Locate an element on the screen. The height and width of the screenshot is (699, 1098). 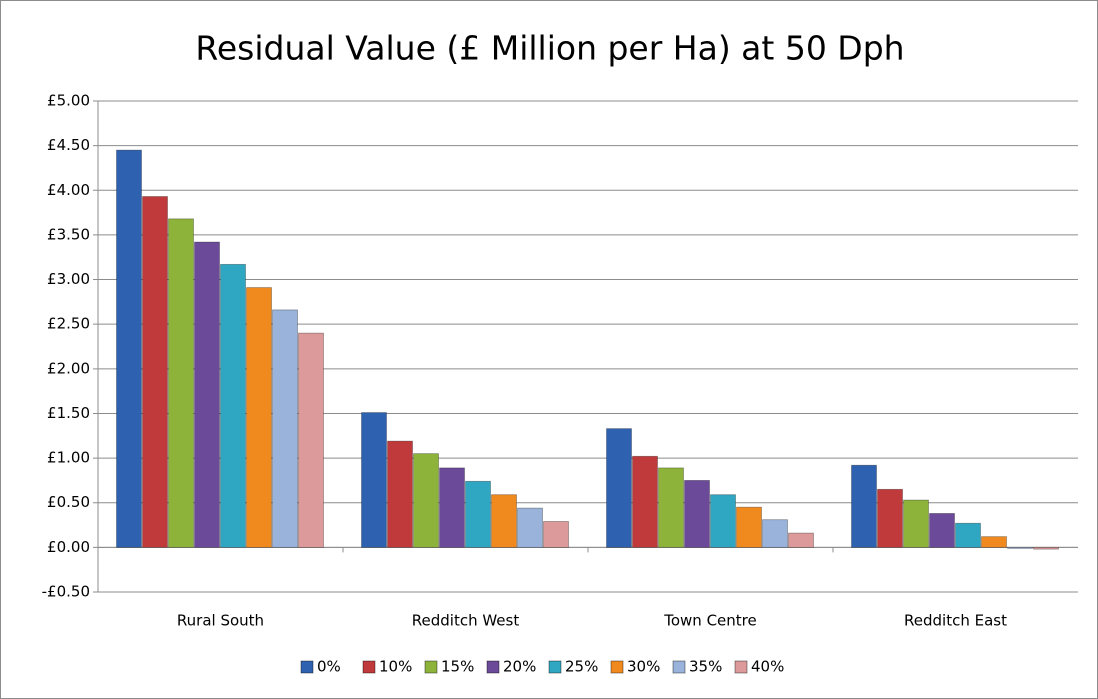
y-tick-label: £0.00 is located at coordinates (68, 547).